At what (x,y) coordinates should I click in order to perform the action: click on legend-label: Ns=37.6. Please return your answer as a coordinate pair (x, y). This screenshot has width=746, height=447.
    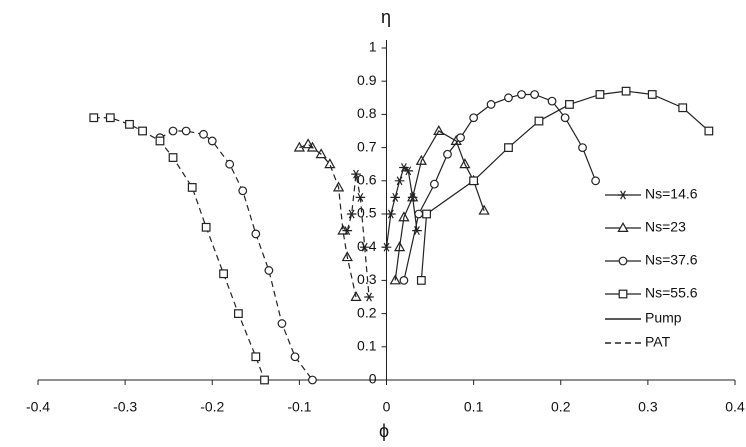
    Looking at the image, I should click on (671, 260).